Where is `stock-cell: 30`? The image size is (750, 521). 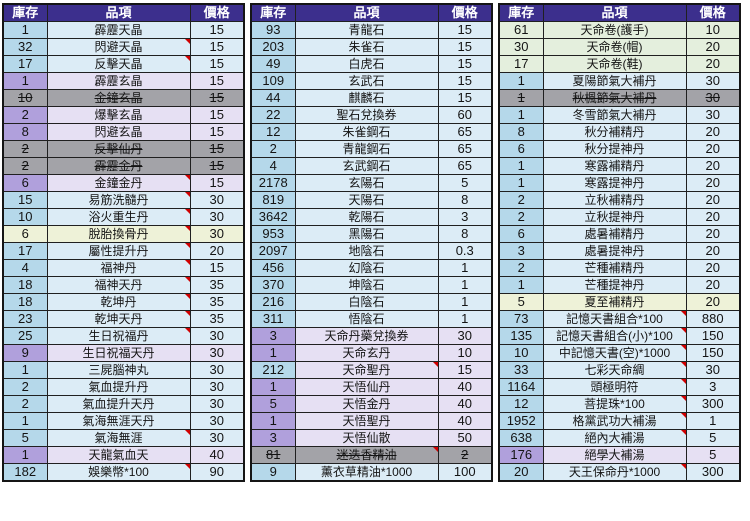
stock-cell: 30 is located at coordinates (521, 47).